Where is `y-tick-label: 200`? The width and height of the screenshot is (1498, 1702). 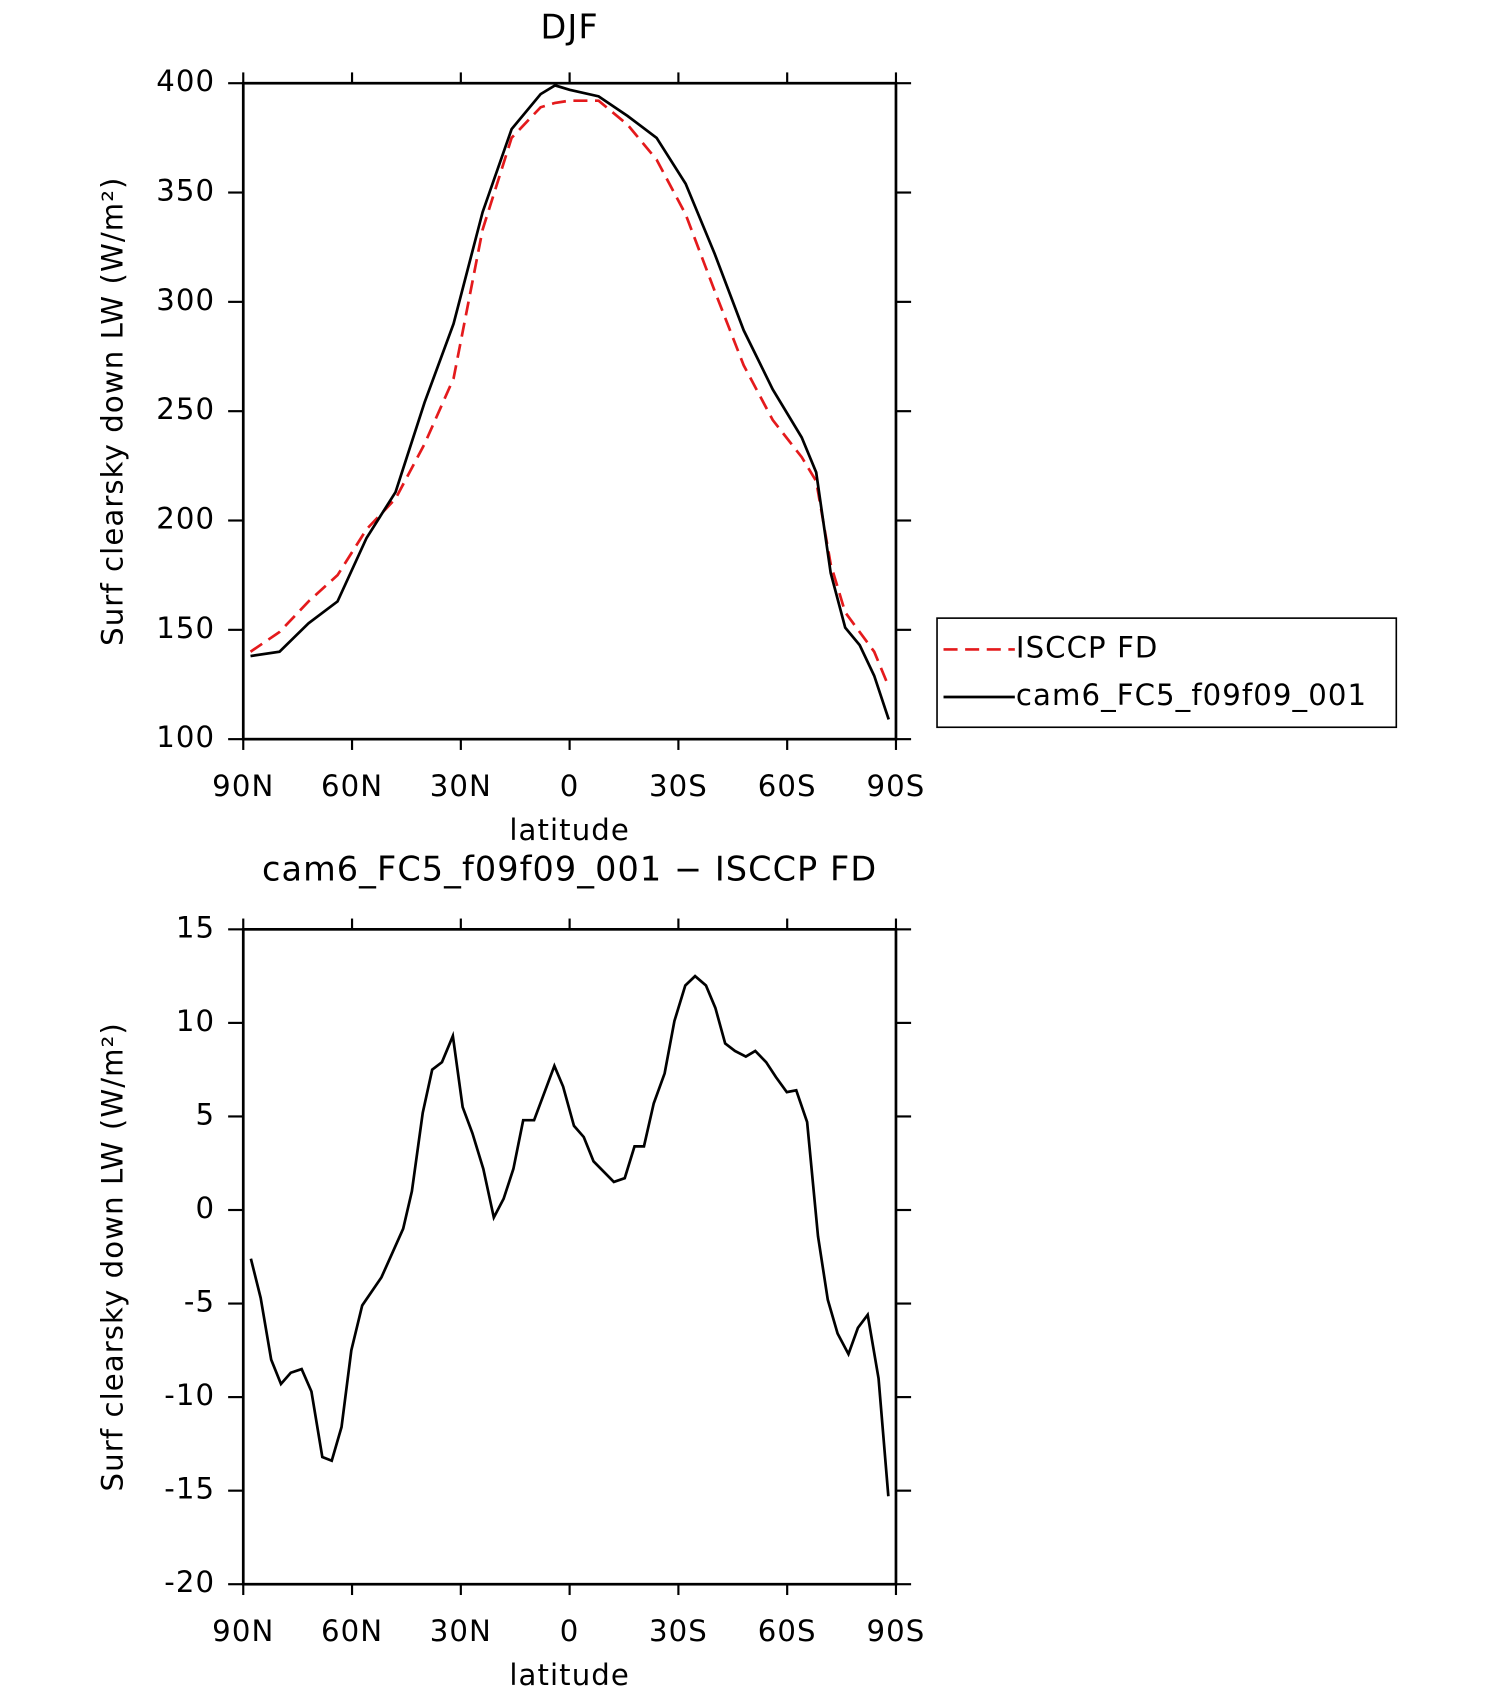 y-tick-label: 200 is located at coordinates (185, 519).